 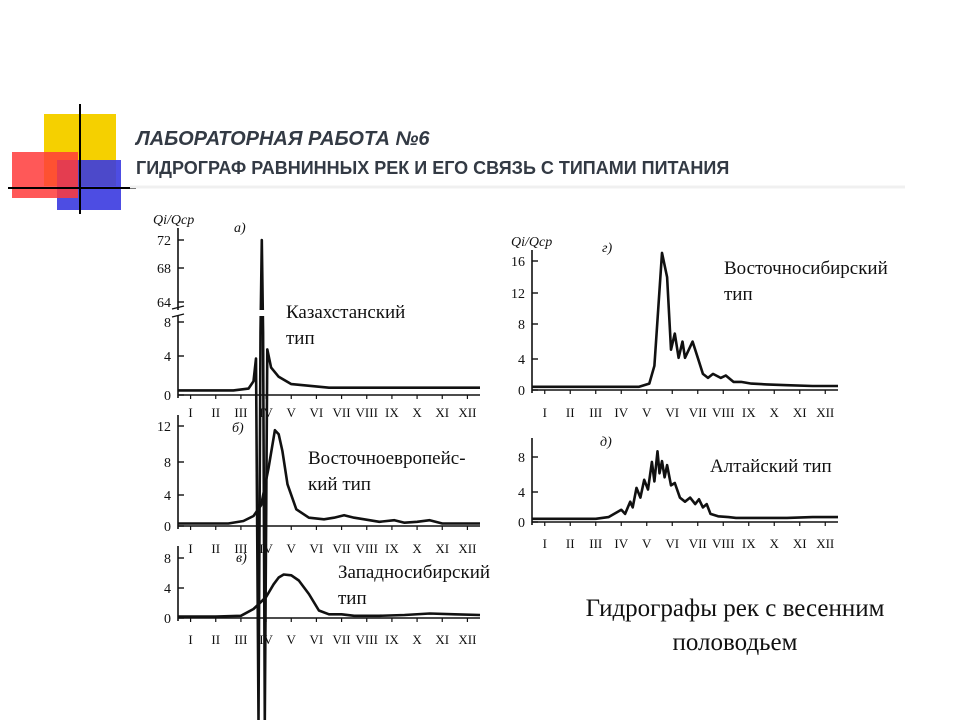 I want to click on series-break, so click(x=262, y=313).